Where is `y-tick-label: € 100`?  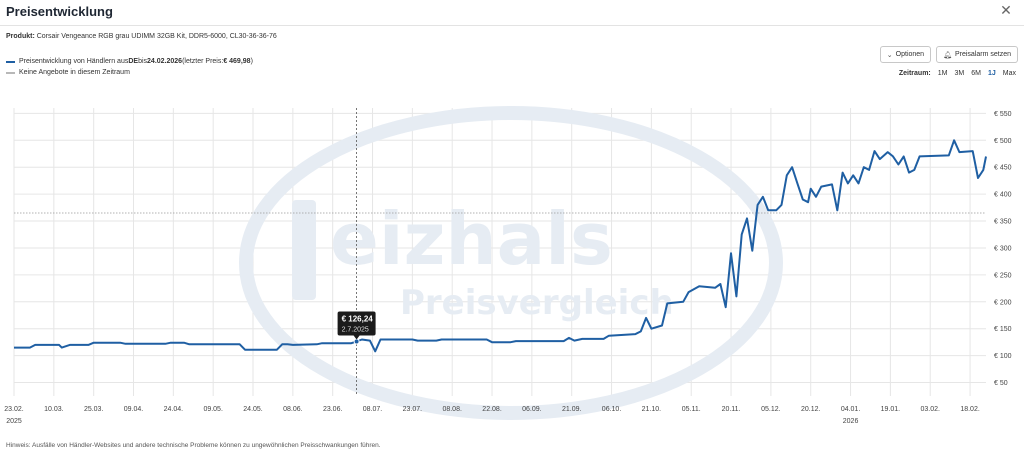
y-tick-label: € 100 is located at coordinates (1003, 356).